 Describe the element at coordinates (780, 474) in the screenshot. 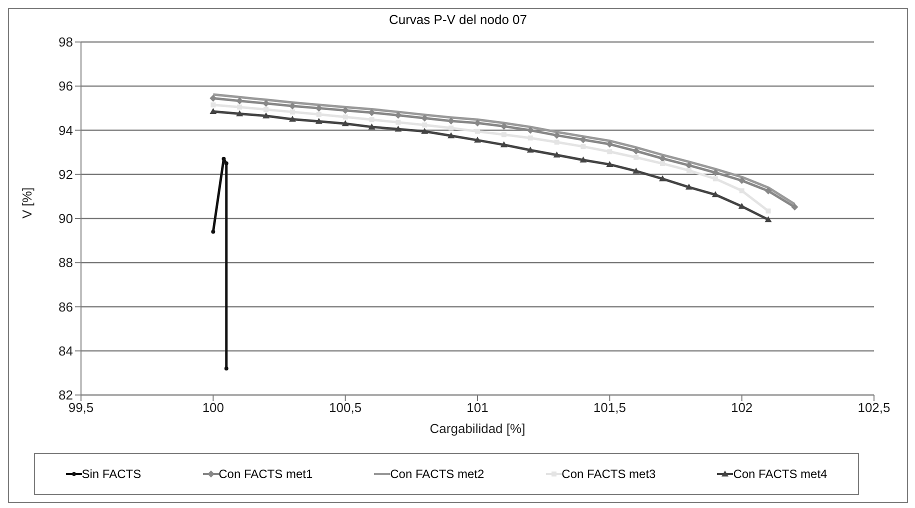

I see `legend-label: Con FACTS met4` at that location.